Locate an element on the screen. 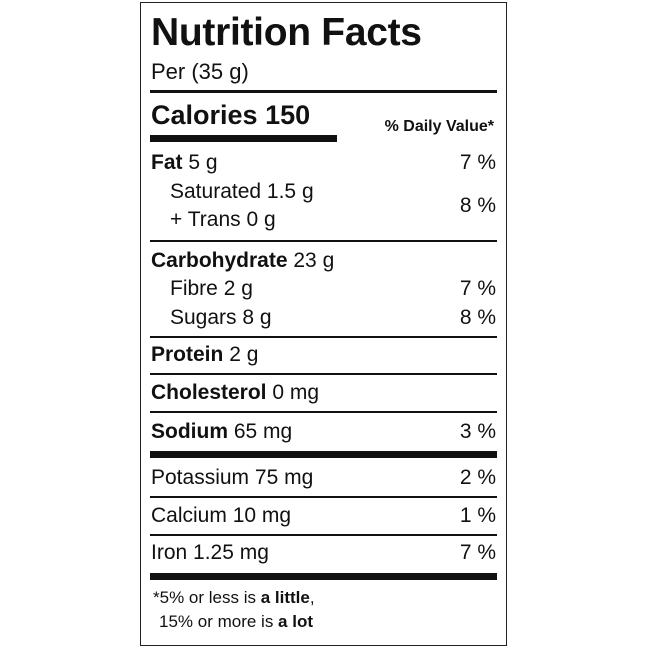 The height and width of the screenshot is (650, 650). nutrient-row-iron: Iron 1.25 mg 7 % is located at coordinates (323, 552).